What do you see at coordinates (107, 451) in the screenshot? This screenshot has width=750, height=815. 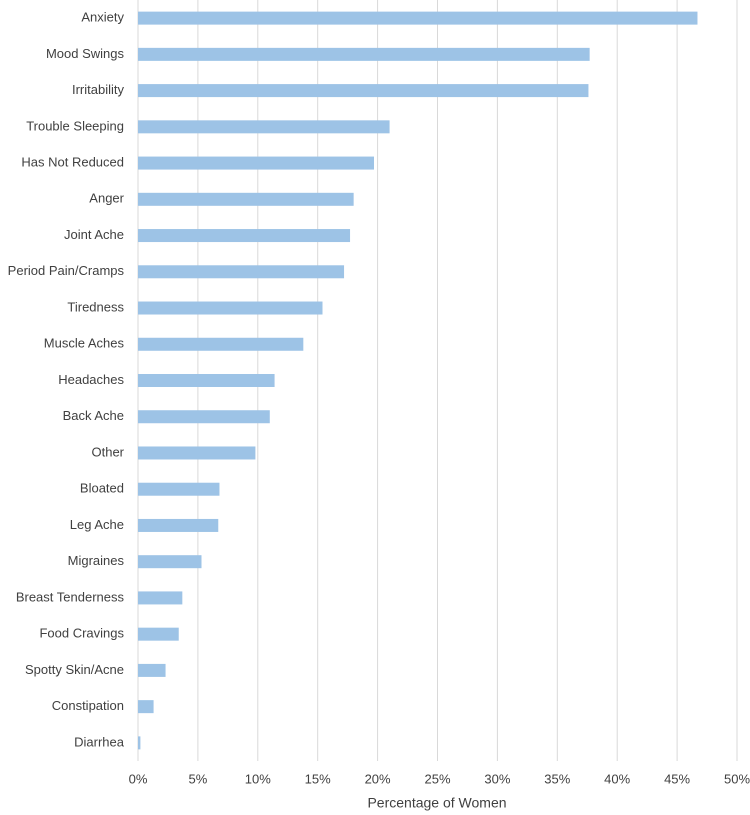 I see `y-tick-label: Other` at bounding box center [107, 451].